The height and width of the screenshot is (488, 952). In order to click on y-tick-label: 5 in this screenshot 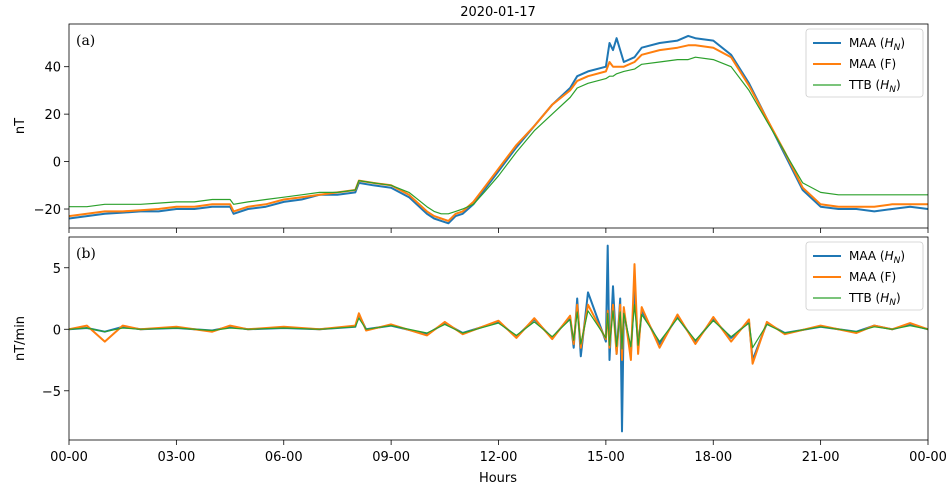, I will do `click(57, 269)`.